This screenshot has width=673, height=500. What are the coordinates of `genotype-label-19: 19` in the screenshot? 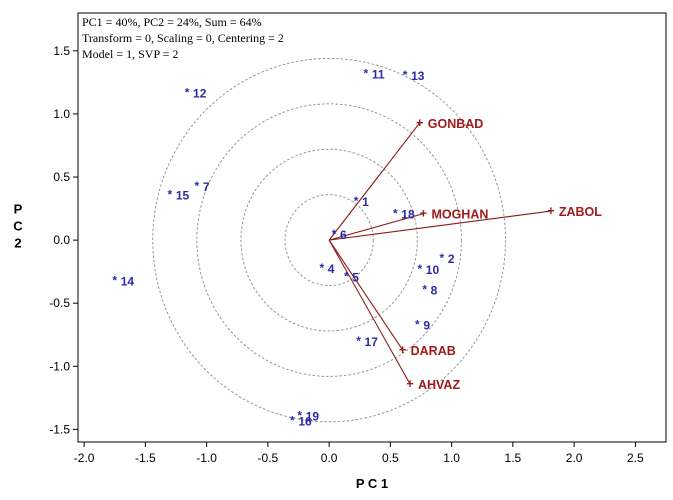 It's located at (313, 417).